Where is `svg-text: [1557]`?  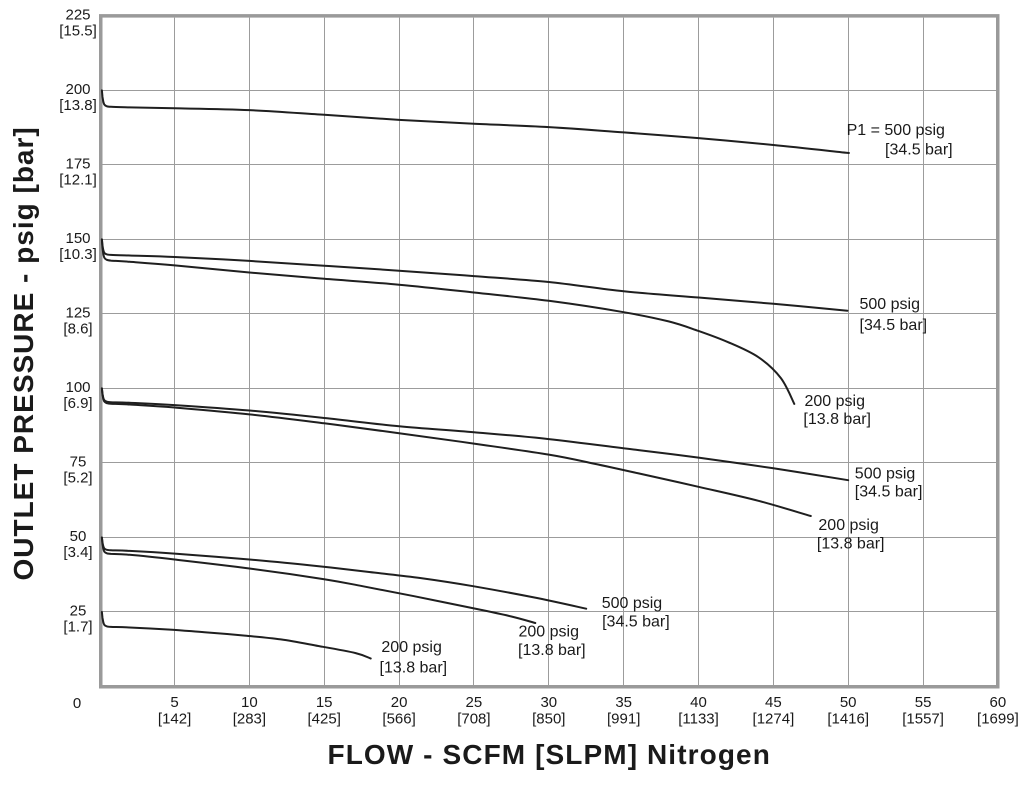
svg-text: [1557] is located at coordinates (923, 718).